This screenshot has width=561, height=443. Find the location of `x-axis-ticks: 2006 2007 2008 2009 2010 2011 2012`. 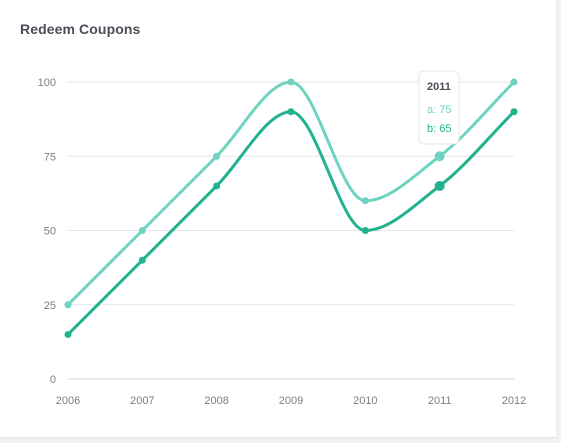

x-axis-ticks: 2006 2007 2008 2009 2010 2011 2012 is located at coordinates (291, 401).